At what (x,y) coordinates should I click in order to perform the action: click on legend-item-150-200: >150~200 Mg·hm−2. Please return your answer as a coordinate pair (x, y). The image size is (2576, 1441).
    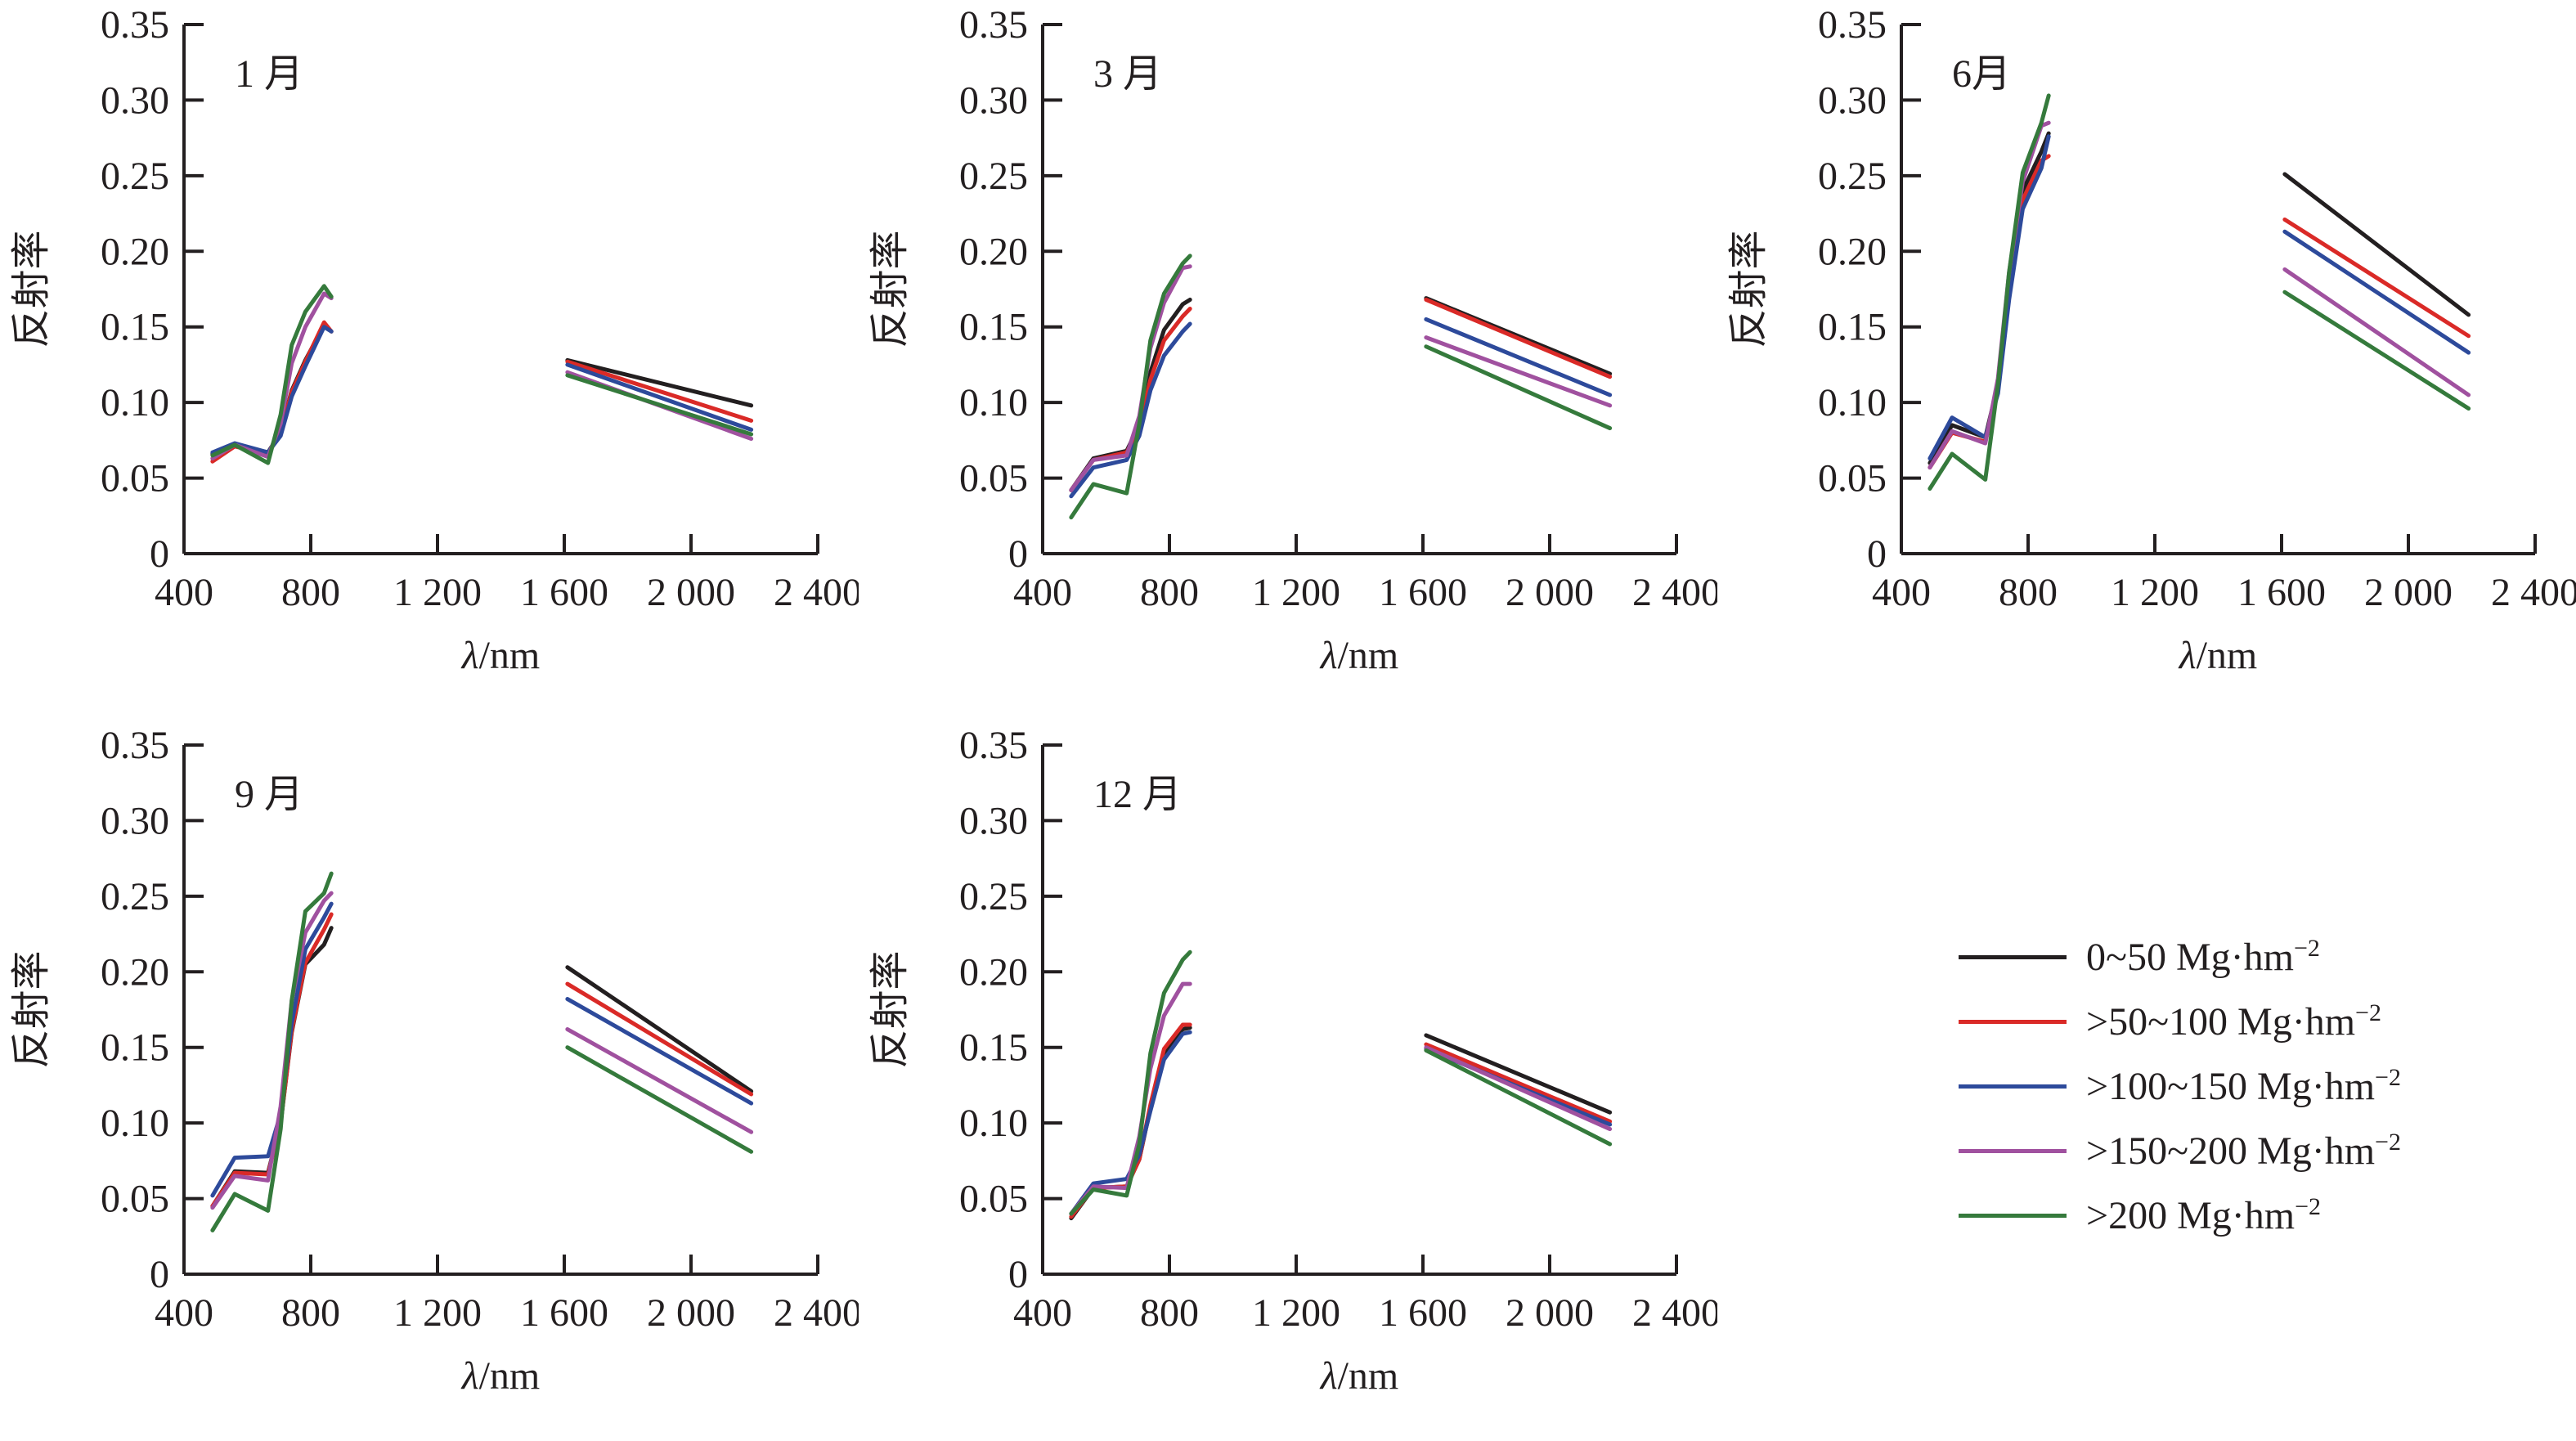
    Looking at the image, I should click on (2267, 1151).